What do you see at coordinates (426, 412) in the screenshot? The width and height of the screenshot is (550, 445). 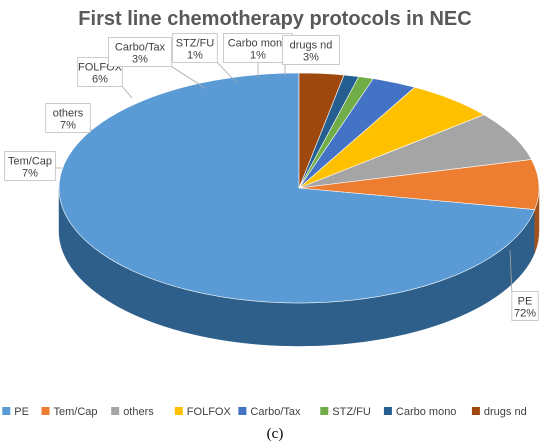 I see `legend-label: Carbo mono` at bounding box center [426, 412].